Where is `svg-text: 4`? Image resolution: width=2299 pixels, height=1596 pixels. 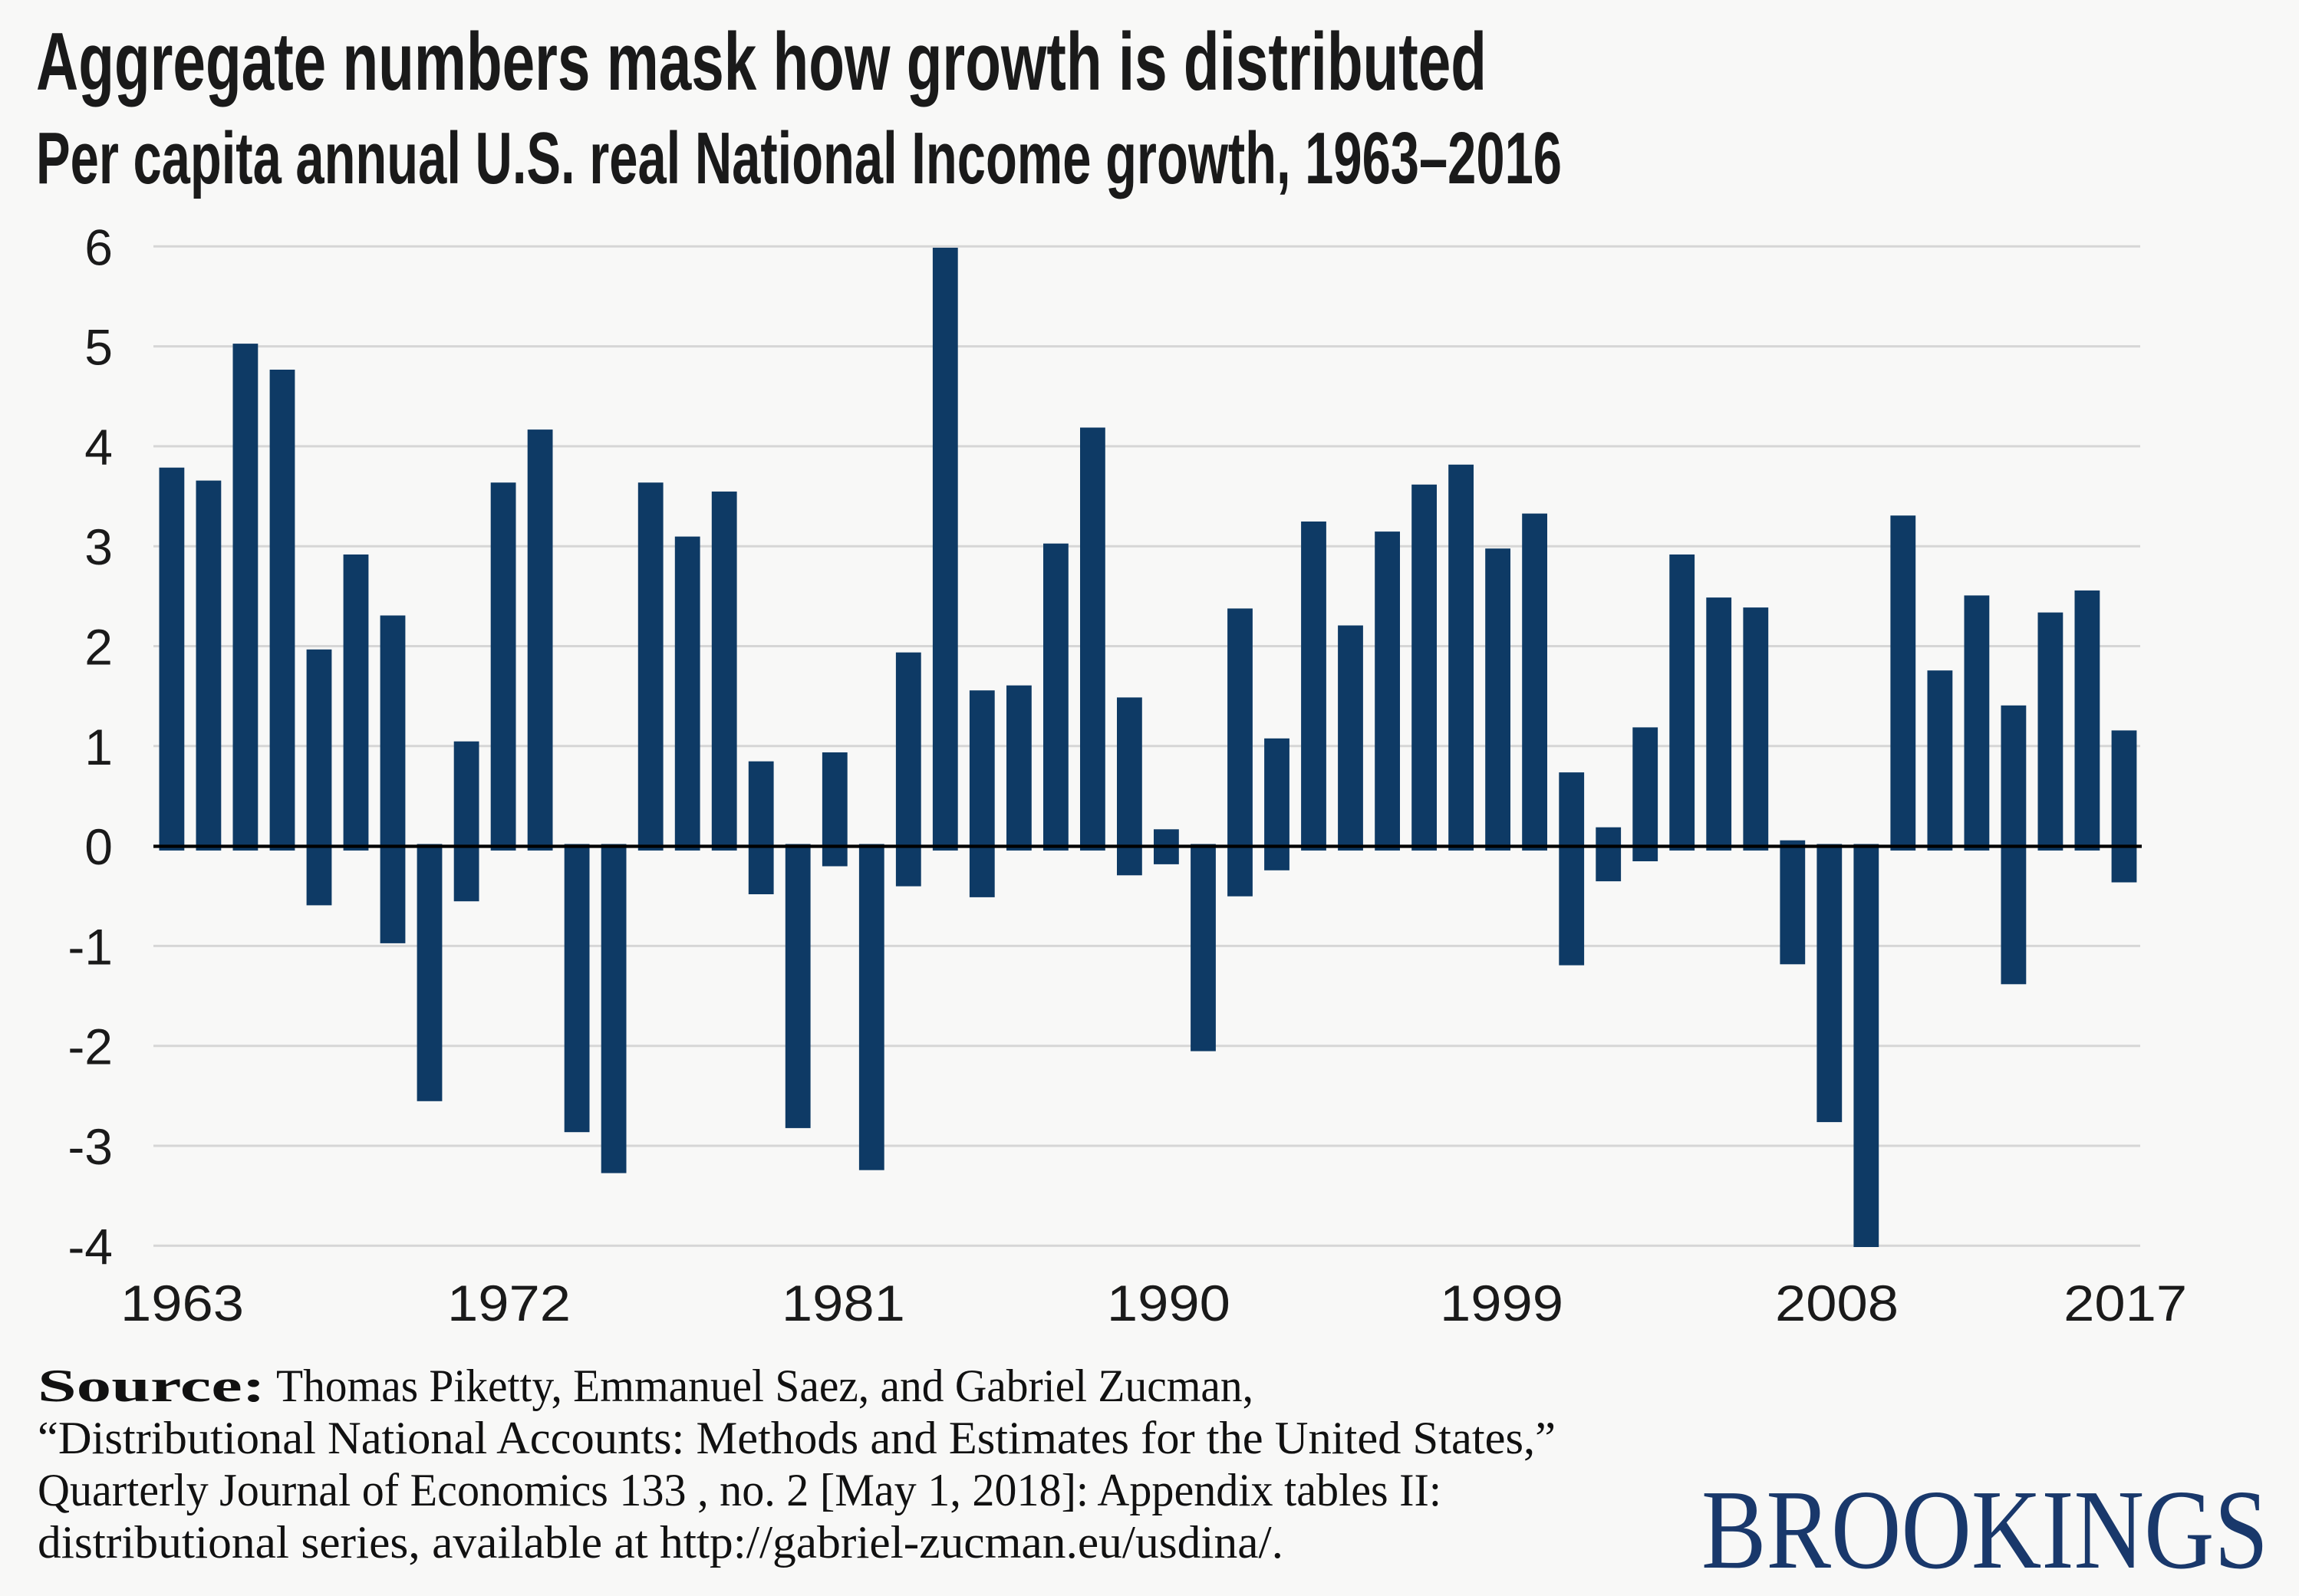
svg-text: 4 is located at coordinates (99, 447).